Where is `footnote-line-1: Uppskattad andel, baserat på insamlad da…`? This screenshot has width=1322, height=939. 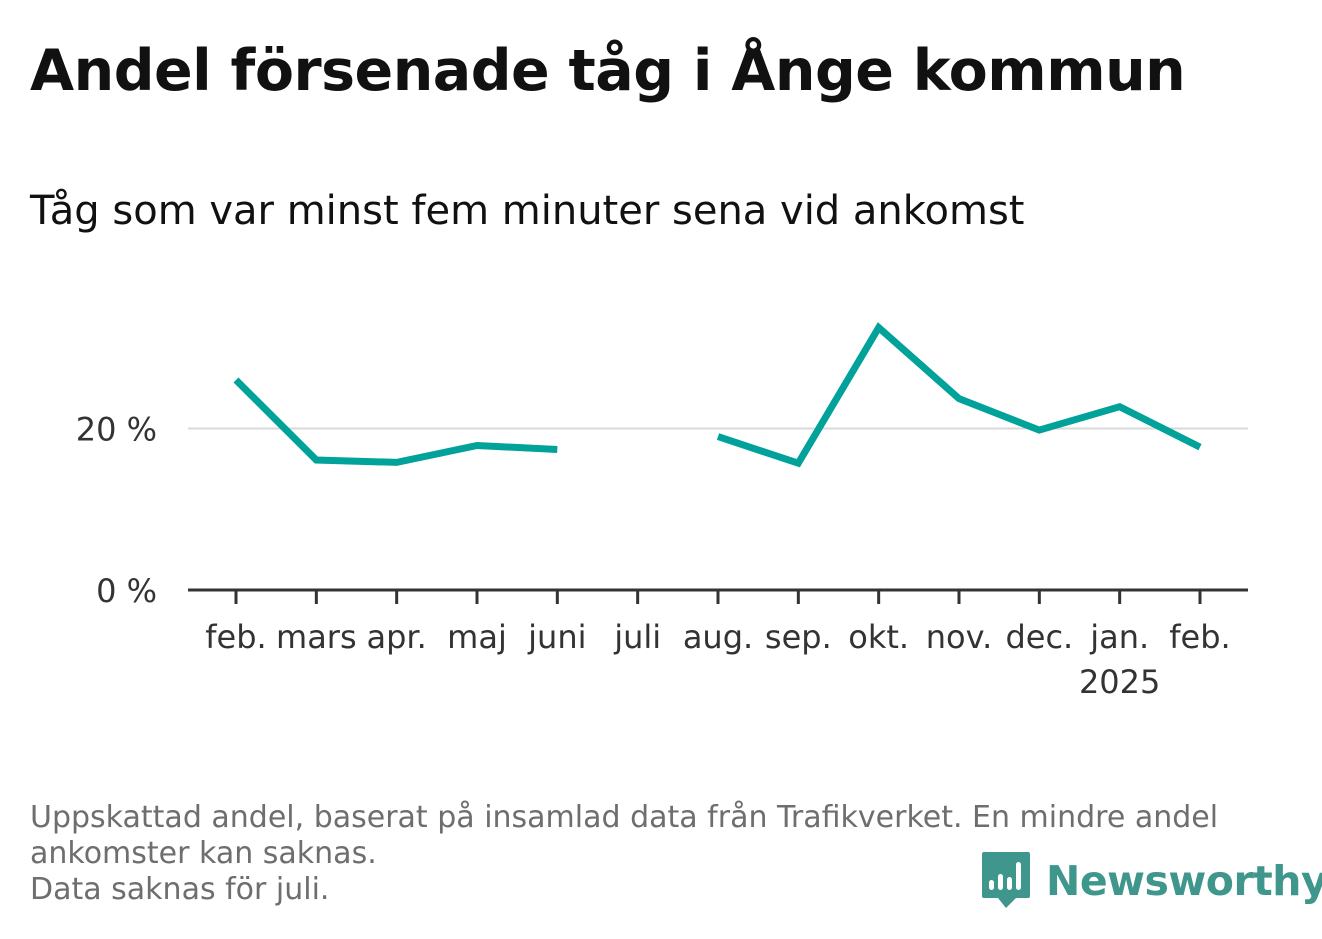 footnote-line-1: Uppskattad andel, baserat på insamlad da… is located at coordinates (624, 817).